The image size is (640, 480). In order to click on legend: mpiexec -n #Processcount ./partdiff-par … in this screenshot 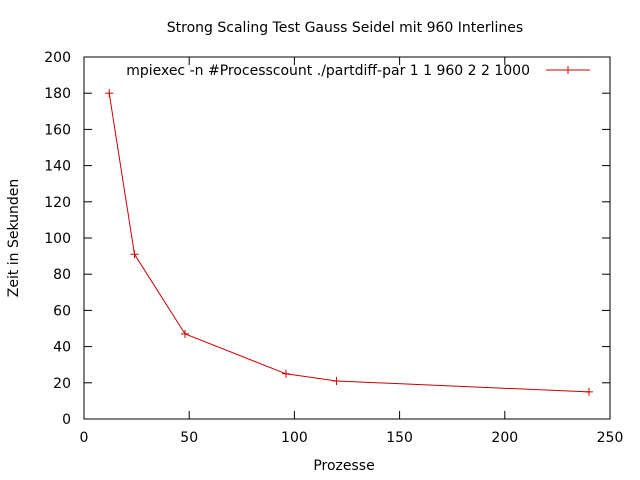, I will do `click(358, 71)`.